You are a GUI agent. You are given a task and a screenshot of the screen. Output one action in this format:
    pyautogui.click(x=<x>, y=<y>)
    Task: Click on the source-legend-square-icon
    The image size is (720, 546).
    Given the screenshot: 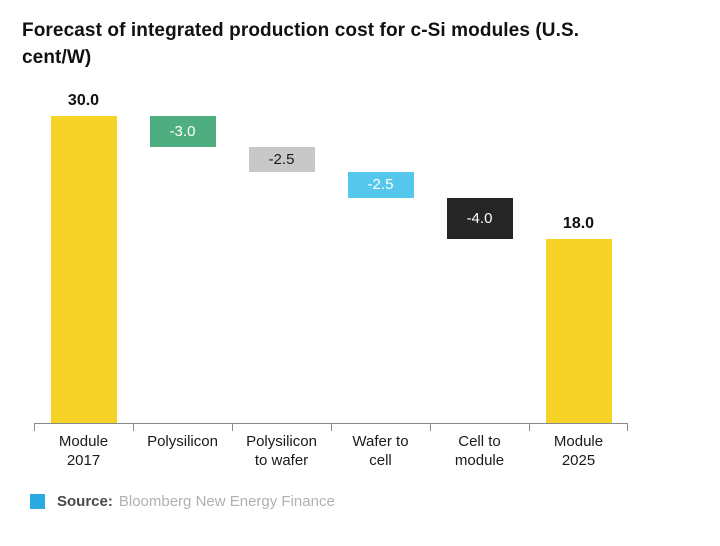 What is the action you would take?
    pyautogui.click(x=37, y=501)
    